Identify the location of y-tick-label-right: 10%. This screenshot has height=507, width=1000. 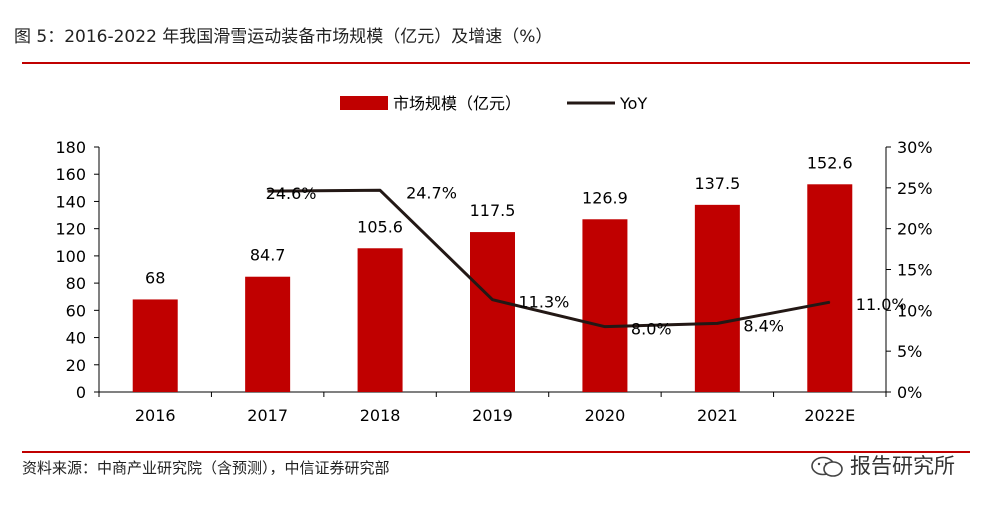
(915, 310).